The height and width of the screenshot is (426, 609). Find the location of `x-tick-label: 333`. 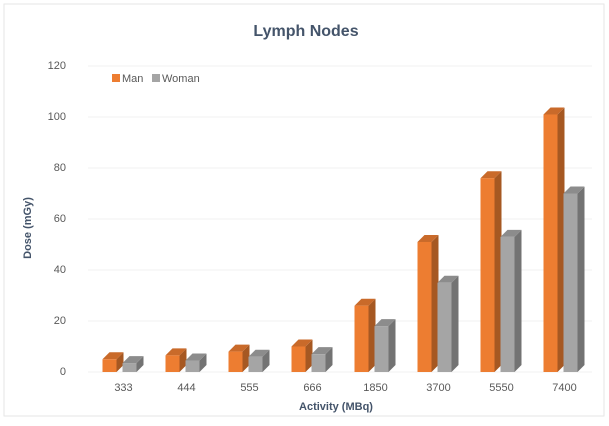

x-tick-label: 333 is located at coordinates (123, 388).